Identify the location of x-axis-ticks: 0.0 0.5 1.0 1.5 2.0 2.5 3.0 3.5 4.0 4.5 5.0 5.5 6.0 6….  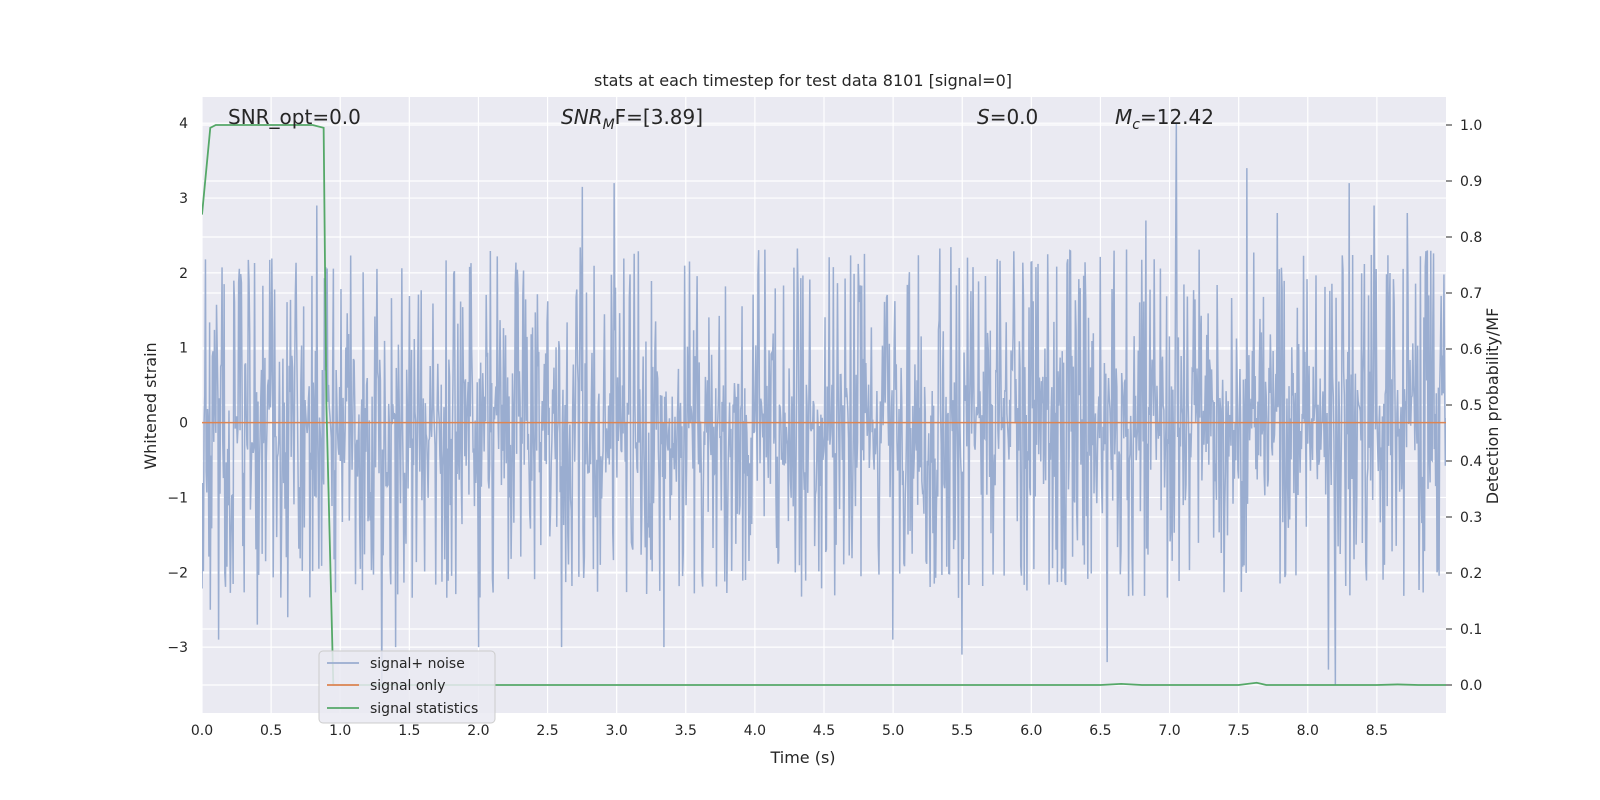
(789, 731).